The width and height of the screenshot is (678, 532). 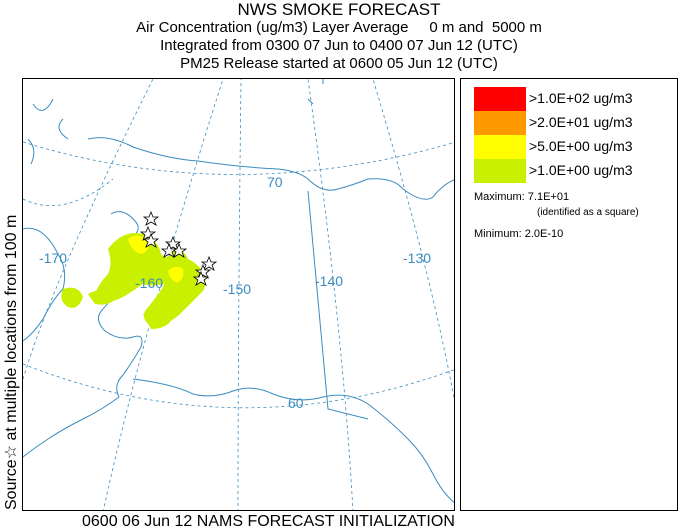 I want to click on forecast-title: NWS SMOKE FORECAST, so click(x=339, y=9).